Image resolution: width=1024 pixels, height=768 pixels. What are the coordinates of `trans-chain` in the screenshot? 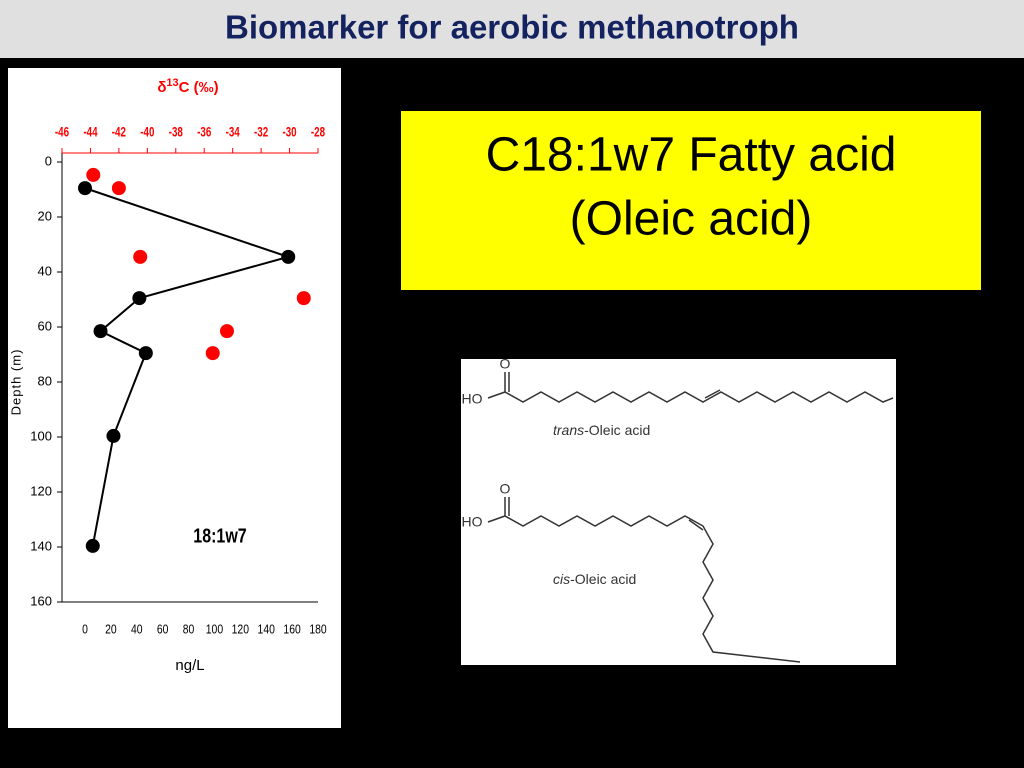 It's located at (690, 397).